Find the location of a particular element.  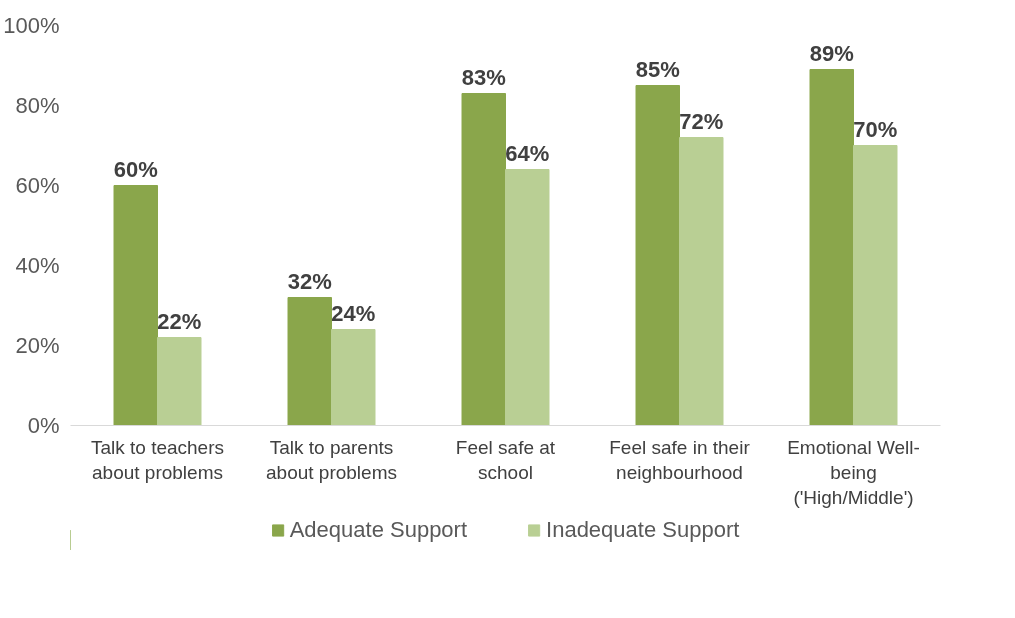

y-tick-label: 20% is located at coordinates (37, 345).